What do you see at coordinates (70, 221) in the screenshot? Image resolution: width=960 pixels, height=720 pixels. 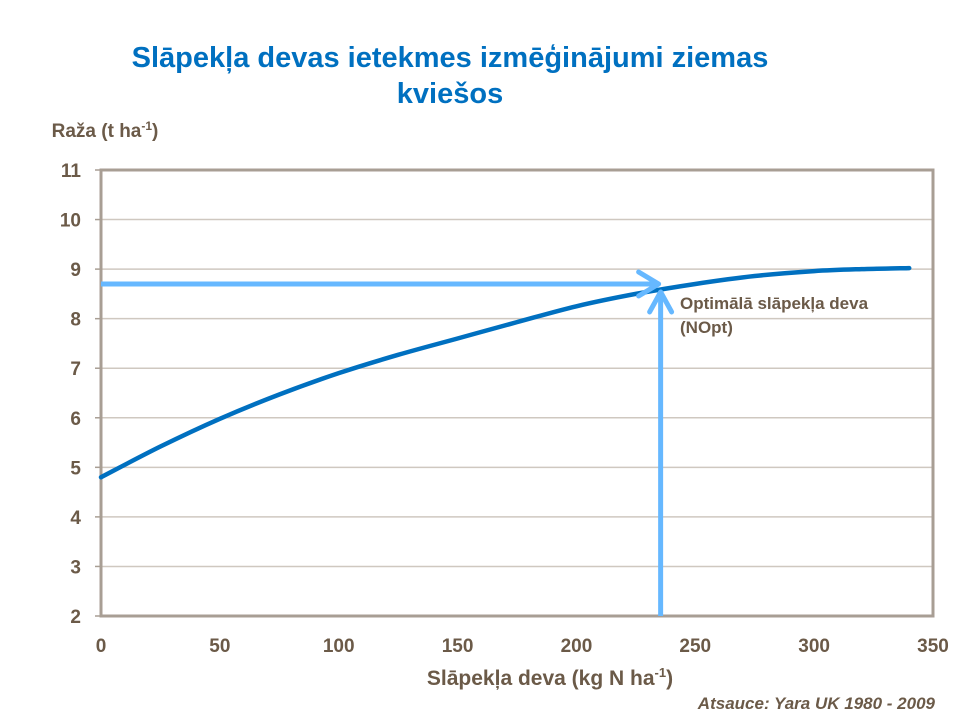 I see `y-tick-label: 10` at bounding box center [70, 221].